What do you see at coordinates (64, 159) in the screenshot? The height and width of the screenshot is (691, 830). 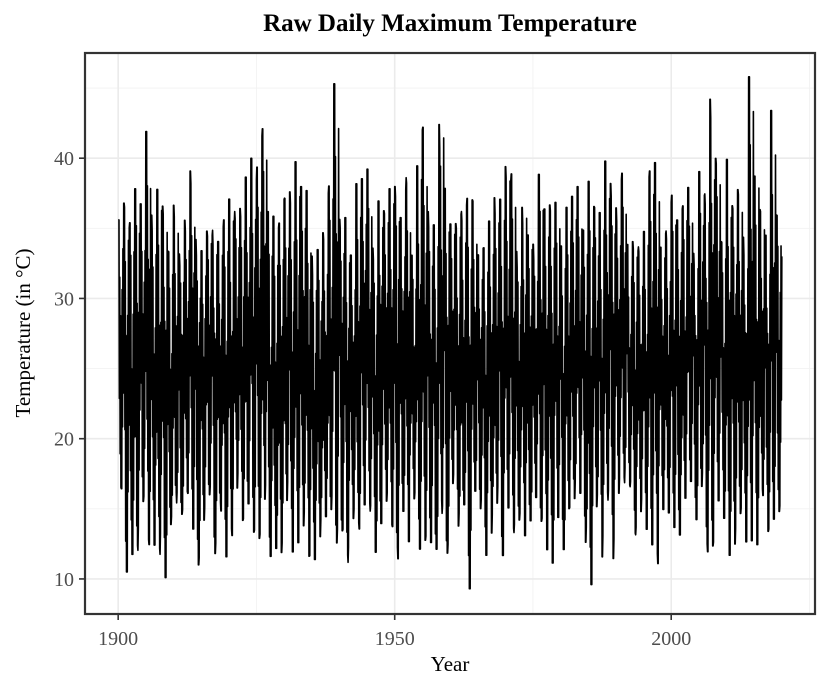 I see `y-tick-label: 40` at bounding box center [64, 159].